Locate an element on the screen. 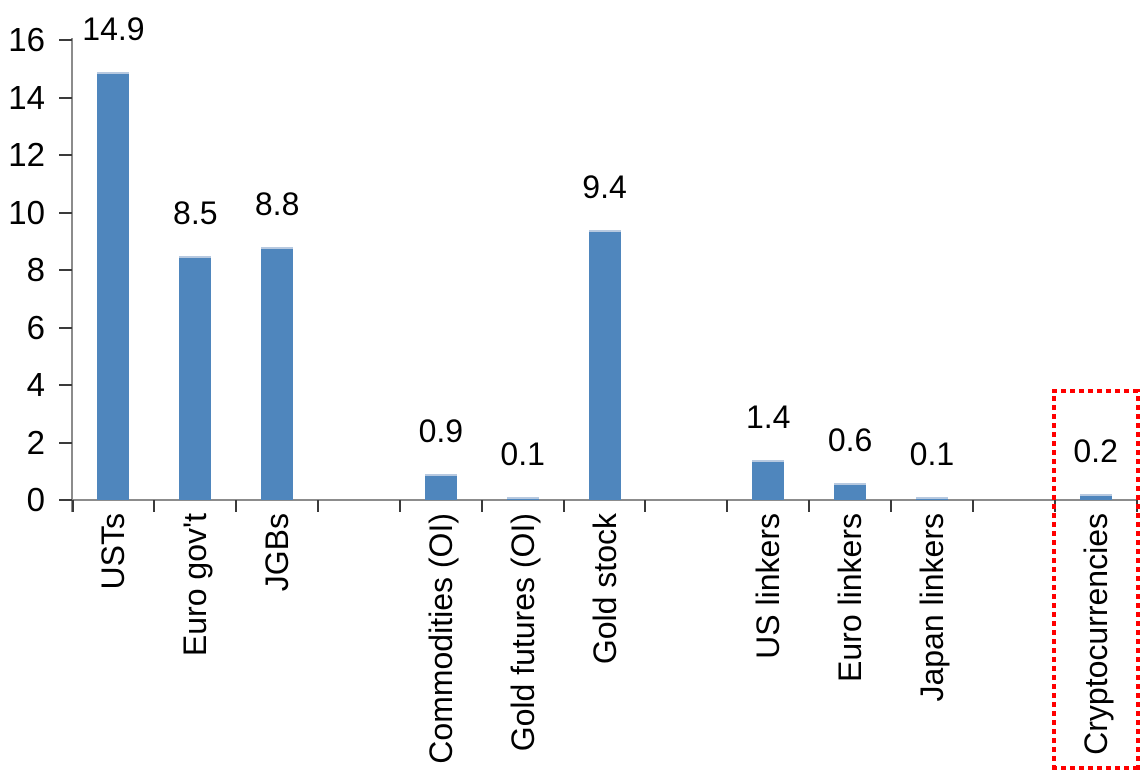 This screenshot has width=1146, height=780. category-label: US linkers is located at coordinates (768, 586).